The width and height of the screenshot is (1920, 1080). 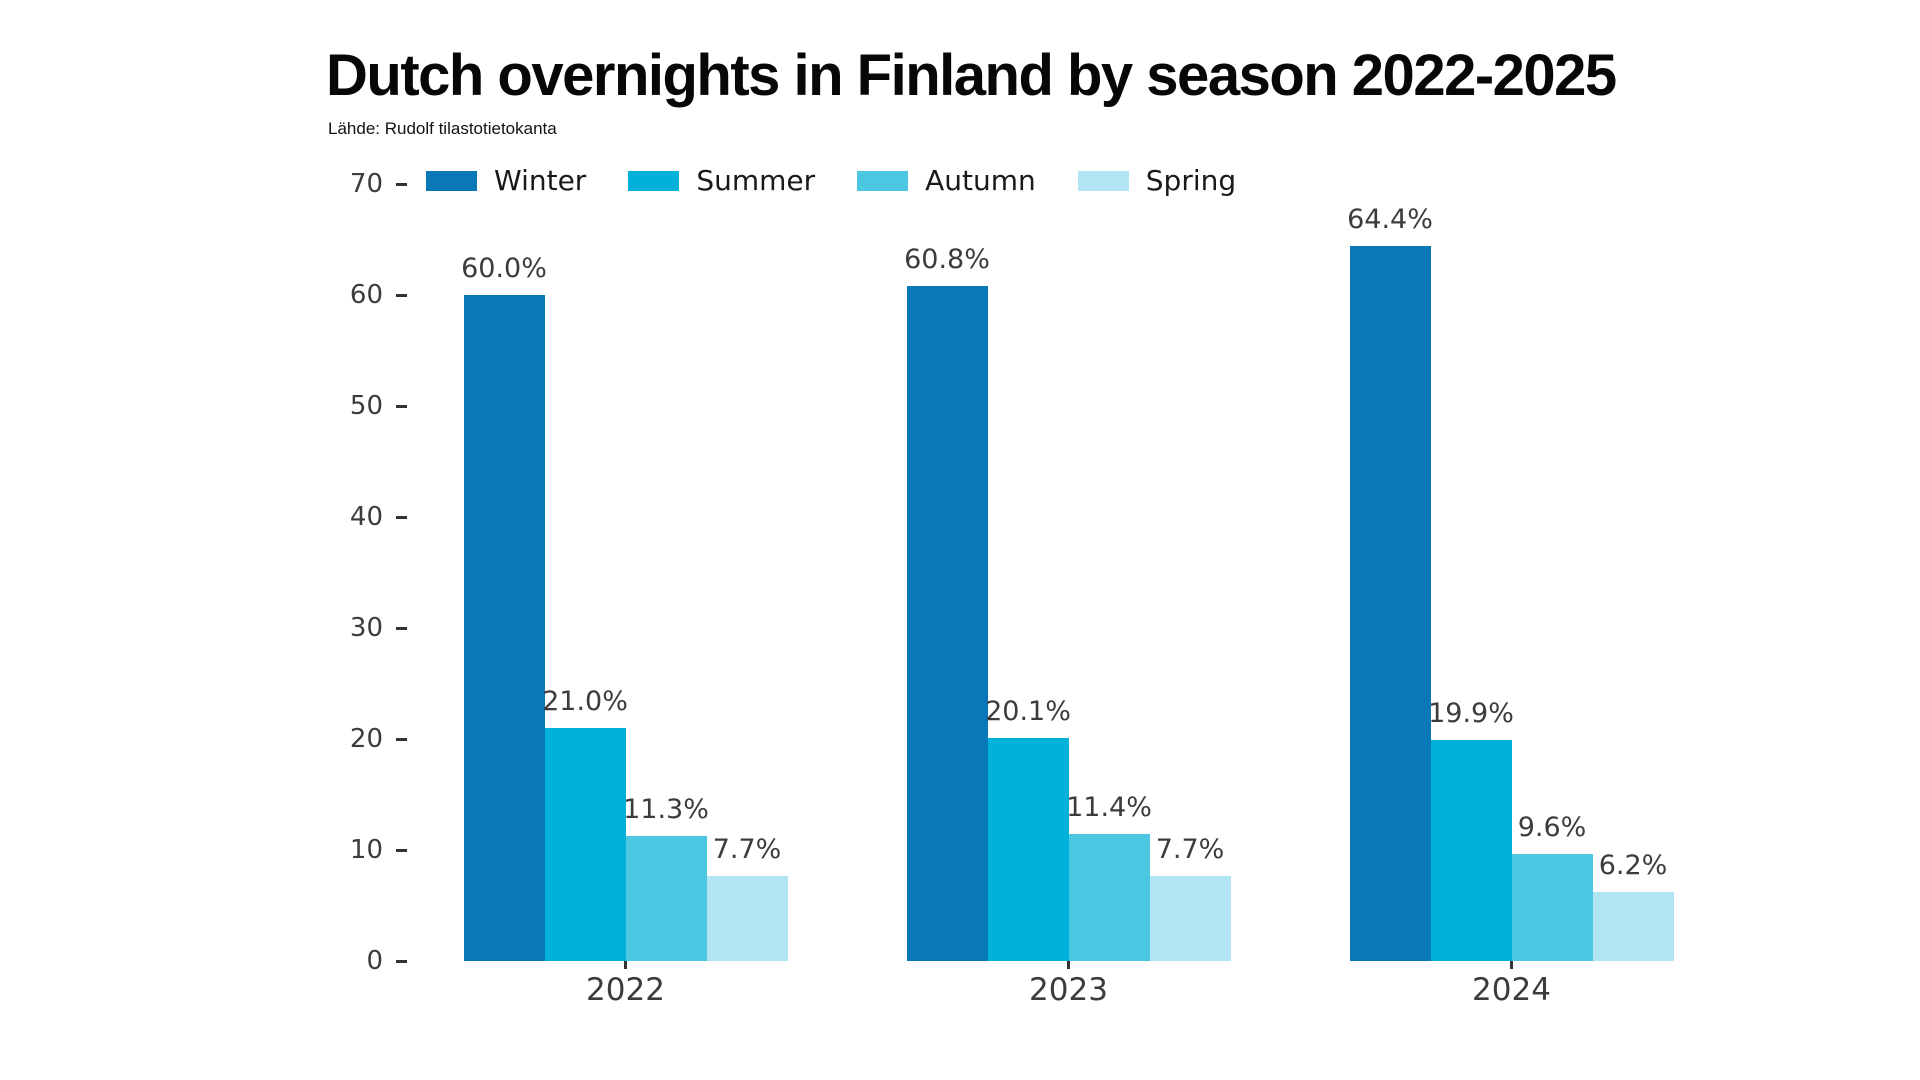 I want to click on bar-value-label: 64.4%, so click(x=1390, y=220).